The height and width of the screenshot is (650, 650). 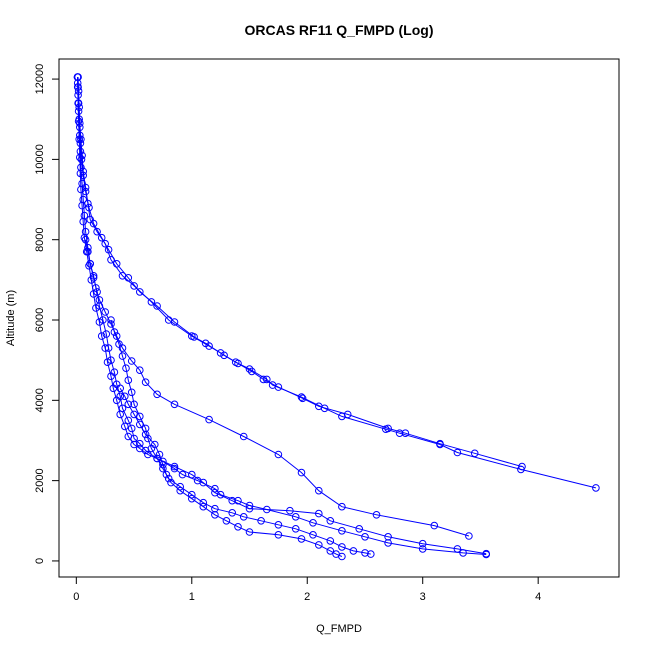 What do you see at coordinates (76, 597) in the screenshot?
I see `x-tick-label: 0` at bounding box center [76, 597].